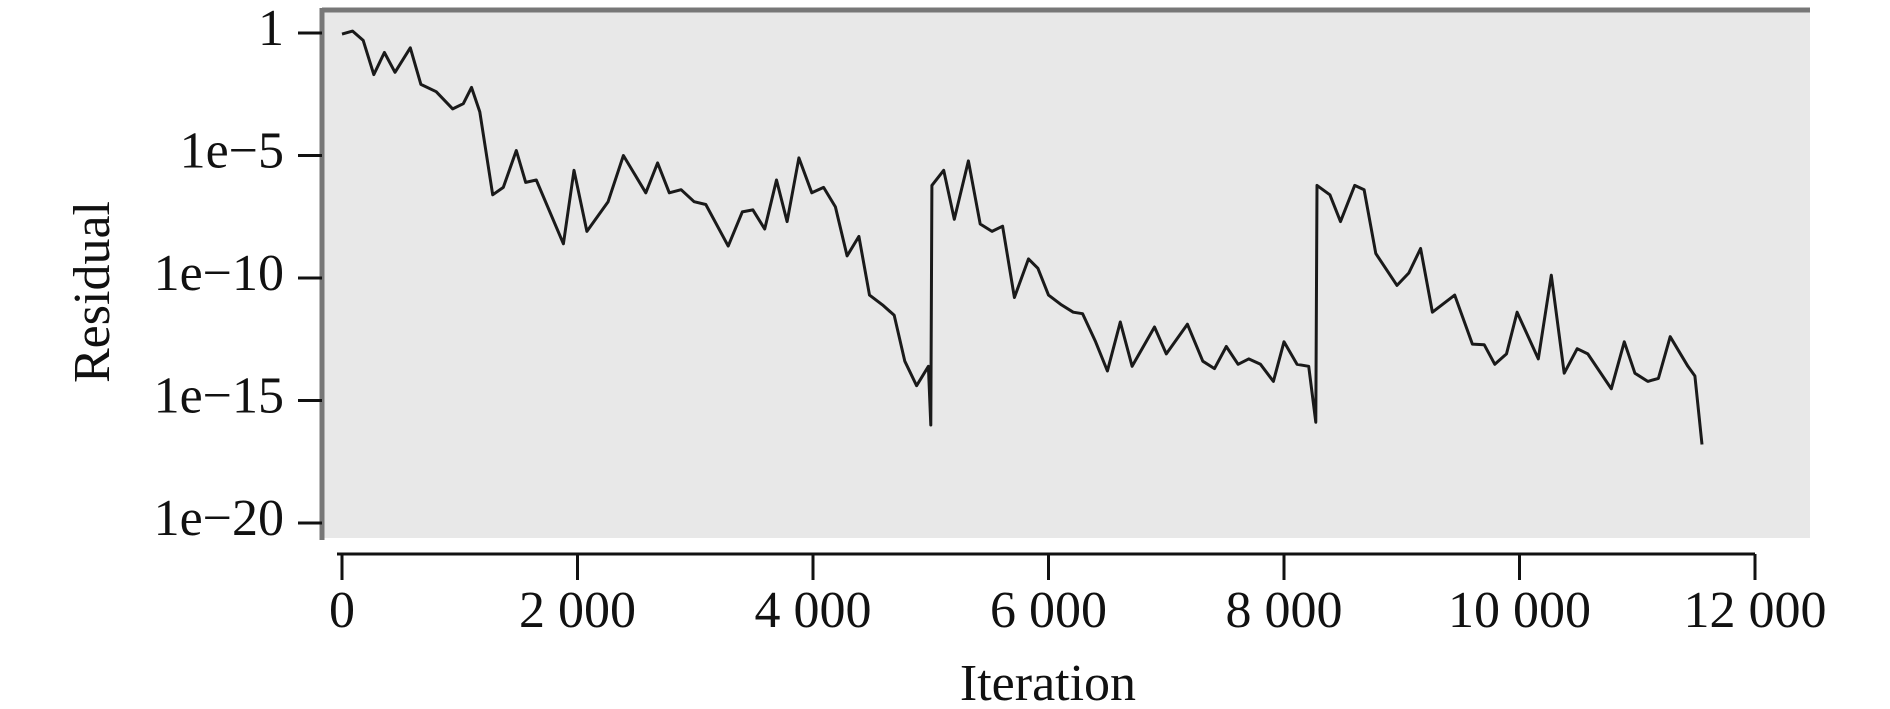 This screenshot has width=1890, height=709. Describe the element at coordinates (271, 28) in the screenshot. I see `y-tick-label: 1` at that location.